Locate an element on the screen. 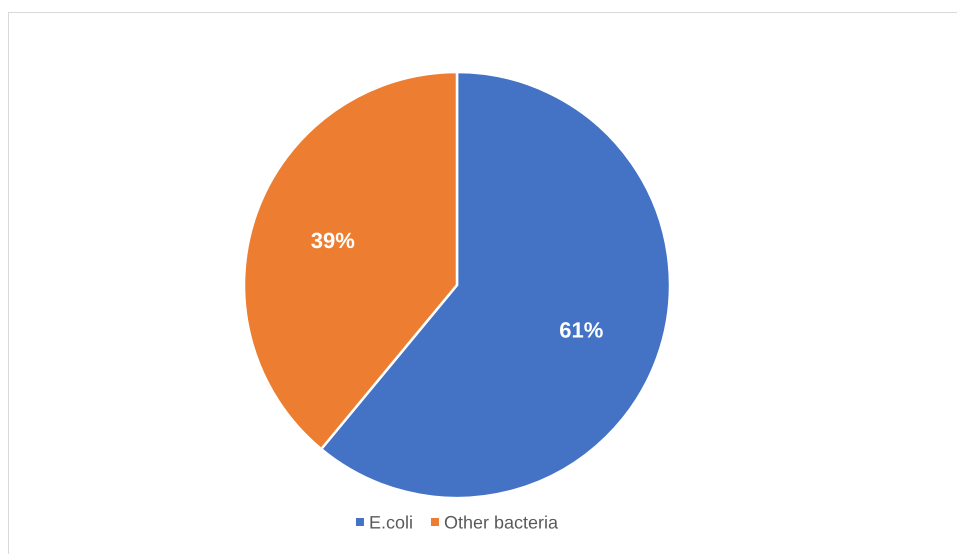 The height and width of the screenshot is (554, 957). legend-label: E.coli is located at coordinates (390, 522).